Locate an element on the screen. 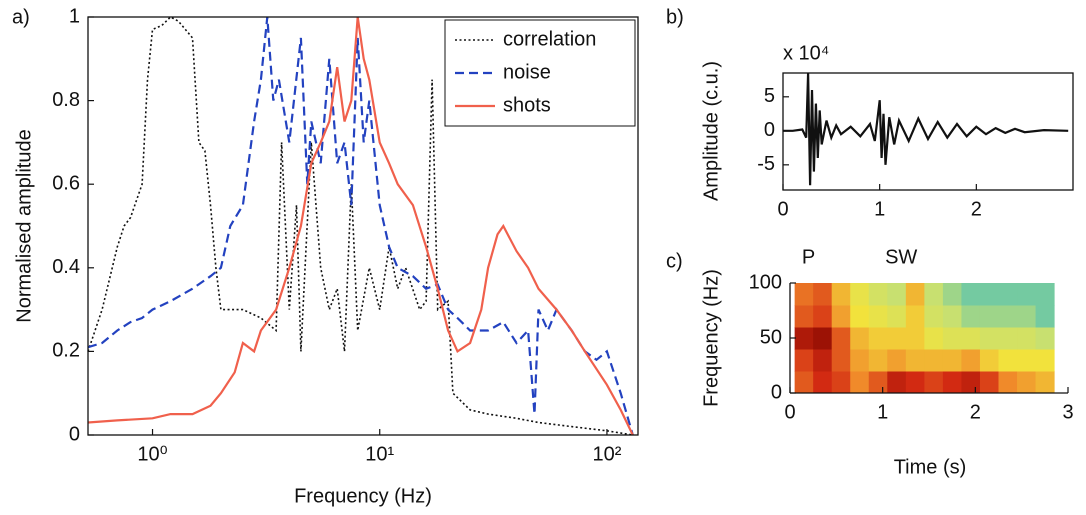 The width and height of the screenshot is (1086, 515). panel-label: b) is located at coordinates (675, 17).